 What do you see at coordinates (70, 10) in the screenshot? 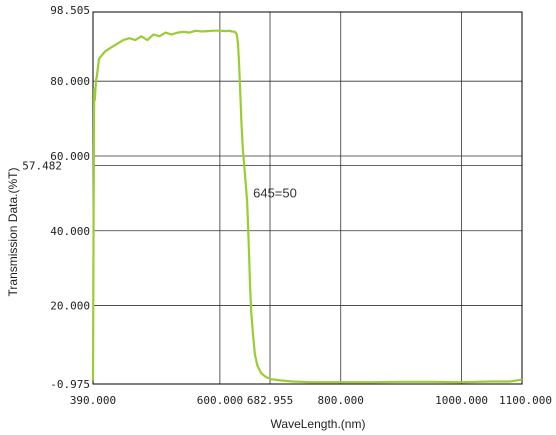
I see `y-tick-label: 98.505` at bounding box center [70, 10].